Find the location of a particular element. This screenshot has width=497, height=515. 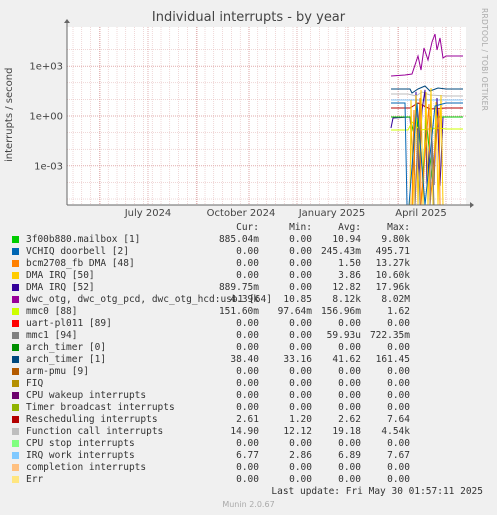

legend-cur-value: 151.60m is located at coordinates (238, 311).